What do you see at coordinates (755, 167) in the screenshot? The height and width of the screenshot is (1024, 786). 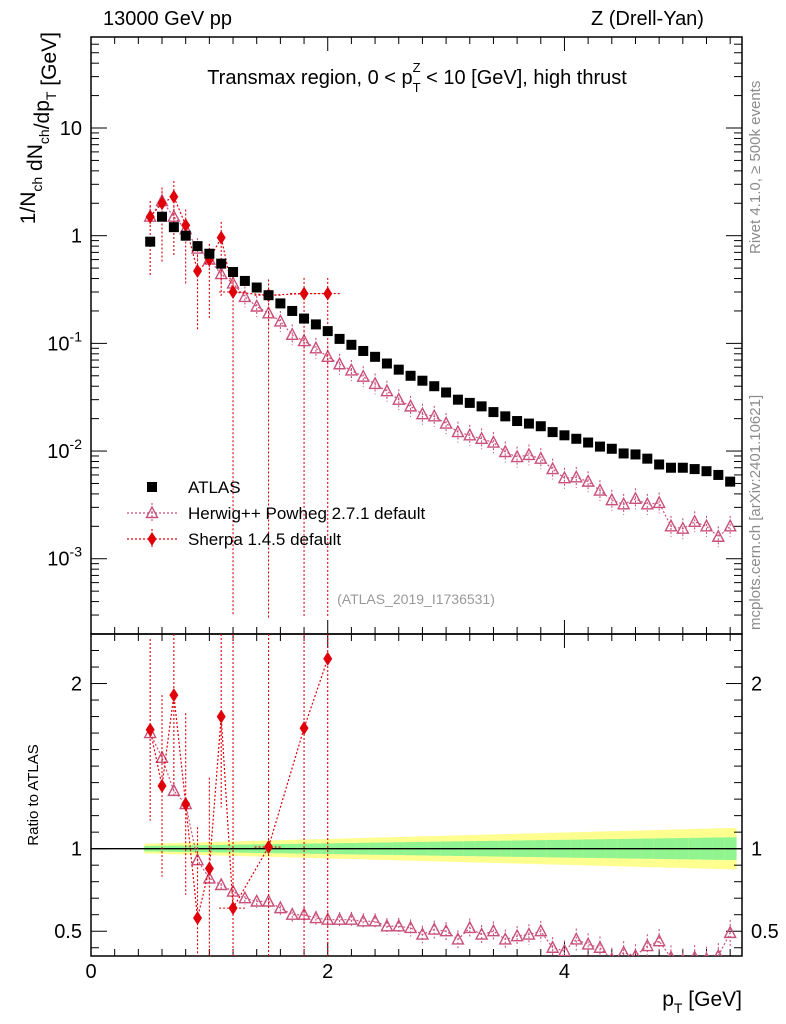 I see `rivet-label: Rivet 4.1.0, ≥ 500k events` at bounding box center [755, 167].